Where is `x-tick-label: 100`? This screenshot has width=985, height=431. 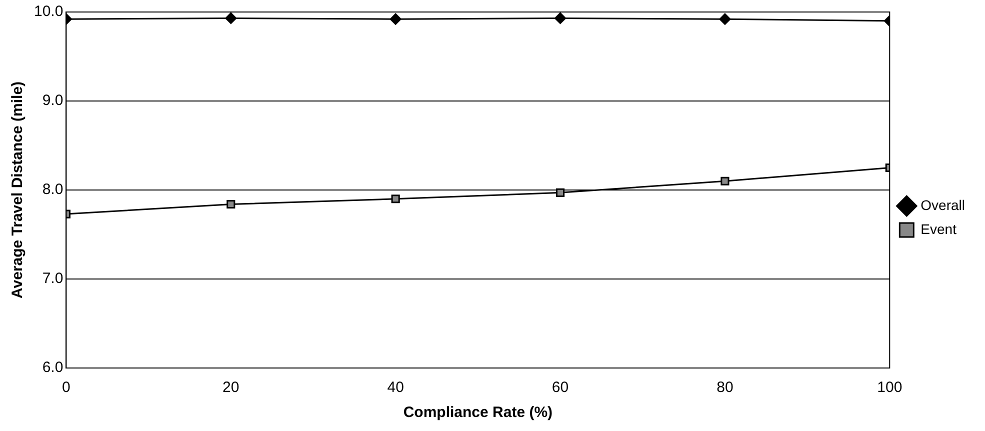 x-tick-label: 100 is located at coordinates (889, 387).